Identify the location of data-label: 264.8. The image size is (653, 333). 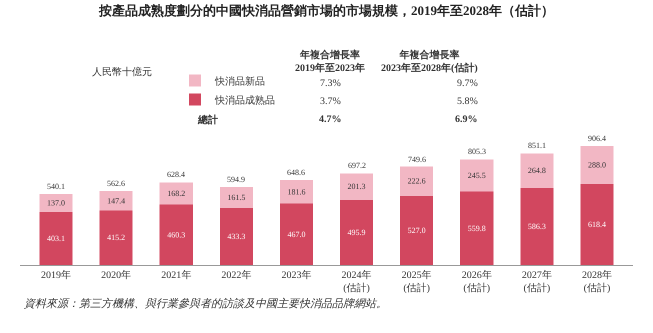
(537, 171).